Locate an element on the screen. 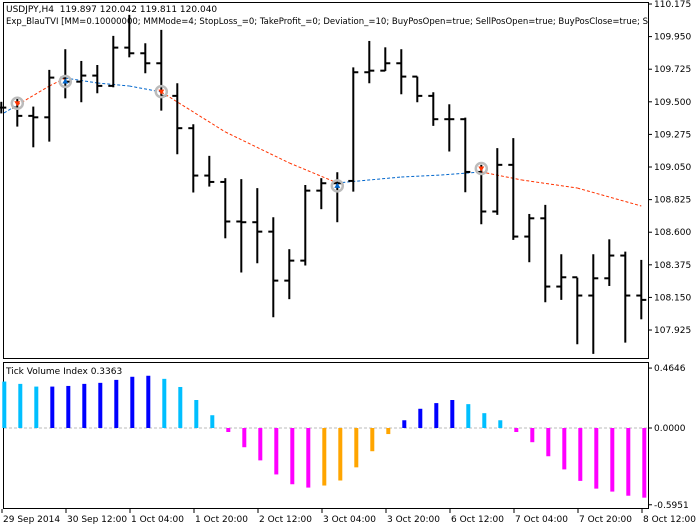  price-tick-label: 109.050 is located at coordinates (672, 168).